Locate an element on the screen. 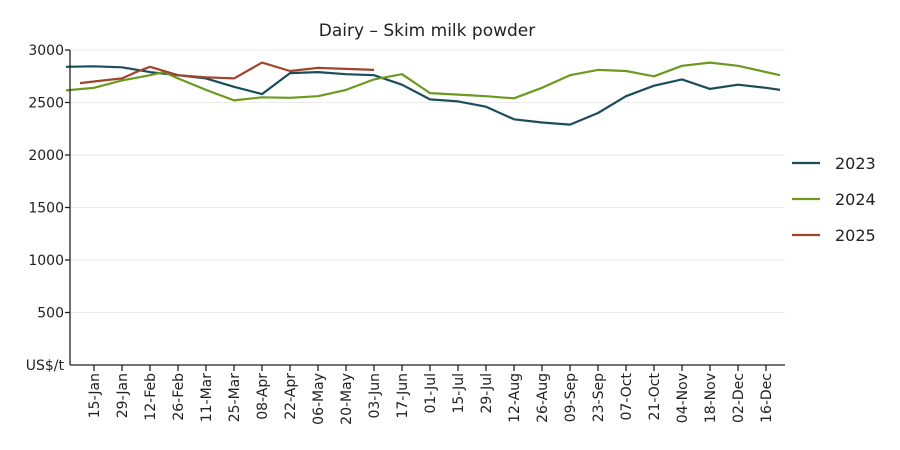 The height and width of the screenshot is (450, 900). x-tick-label: 12-Feb is located at coordinates (151, 397).